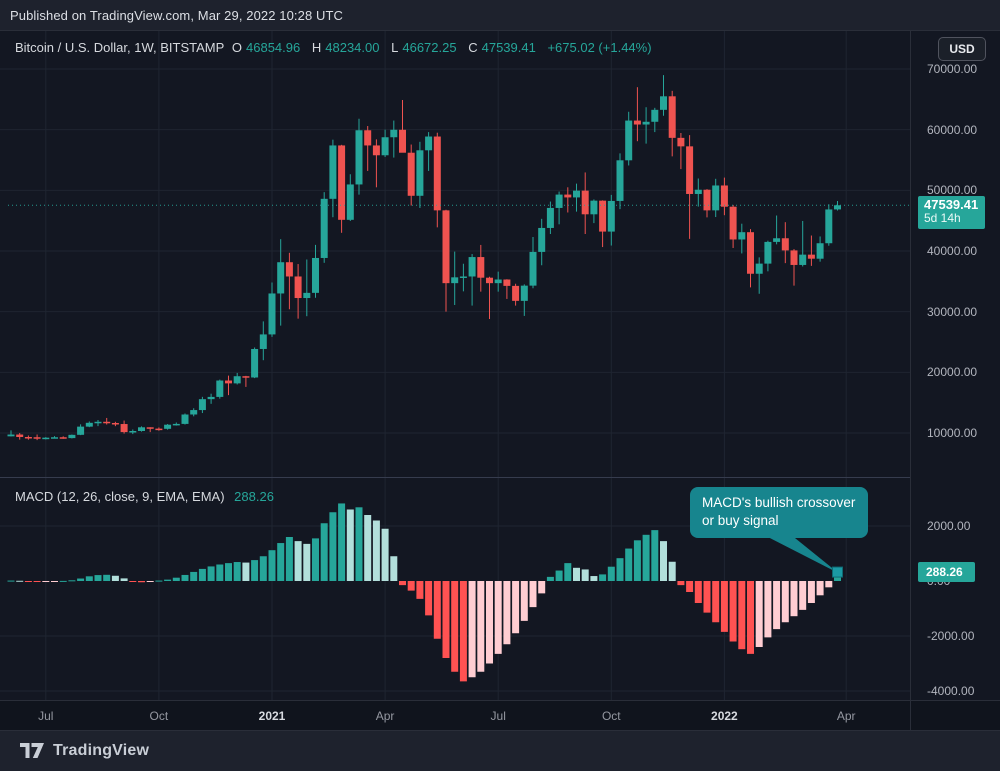 Image resolution: width=1000 pixels, height=771 pixels. I want to click on month-tick-label: Oct, so click(611, 716).